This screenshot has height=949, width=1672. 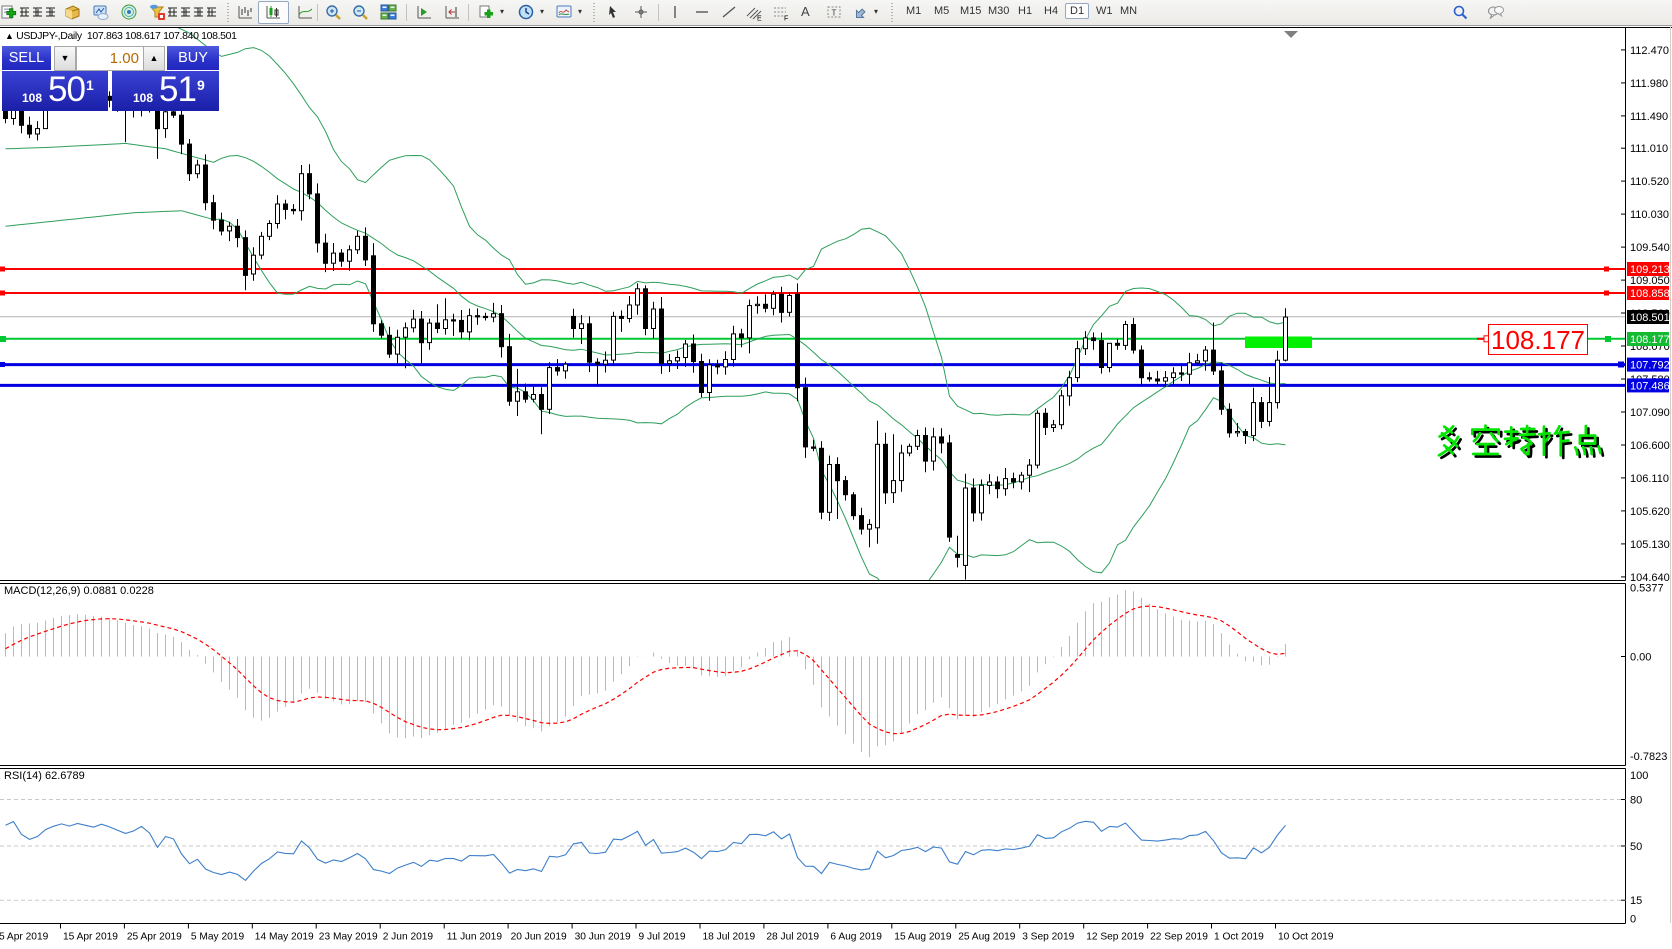 I want to click on svg-text: 111.490, so click(x=1649, y=117).